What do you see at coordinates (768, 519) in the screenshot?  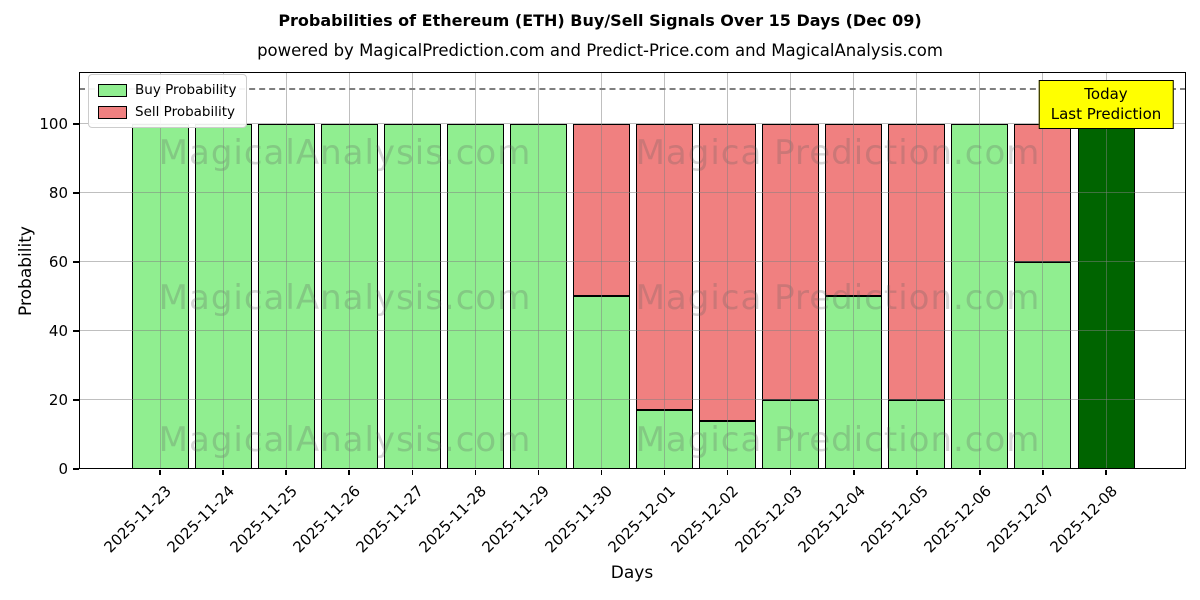 I see `x-tick-label: 2025-12-03` at bounding box center [768, 519].